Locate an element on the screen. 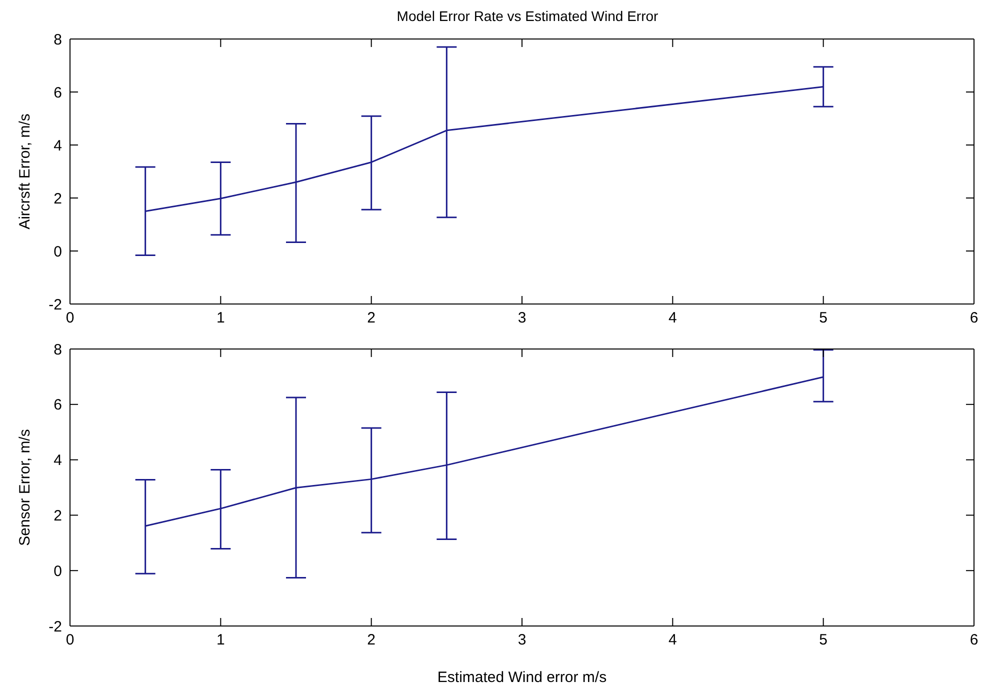 The width and height of the screenshot is (995, 696). chart-title: Model Error Rate vs Estimated Wind Error is located at coordinates (528, 17).